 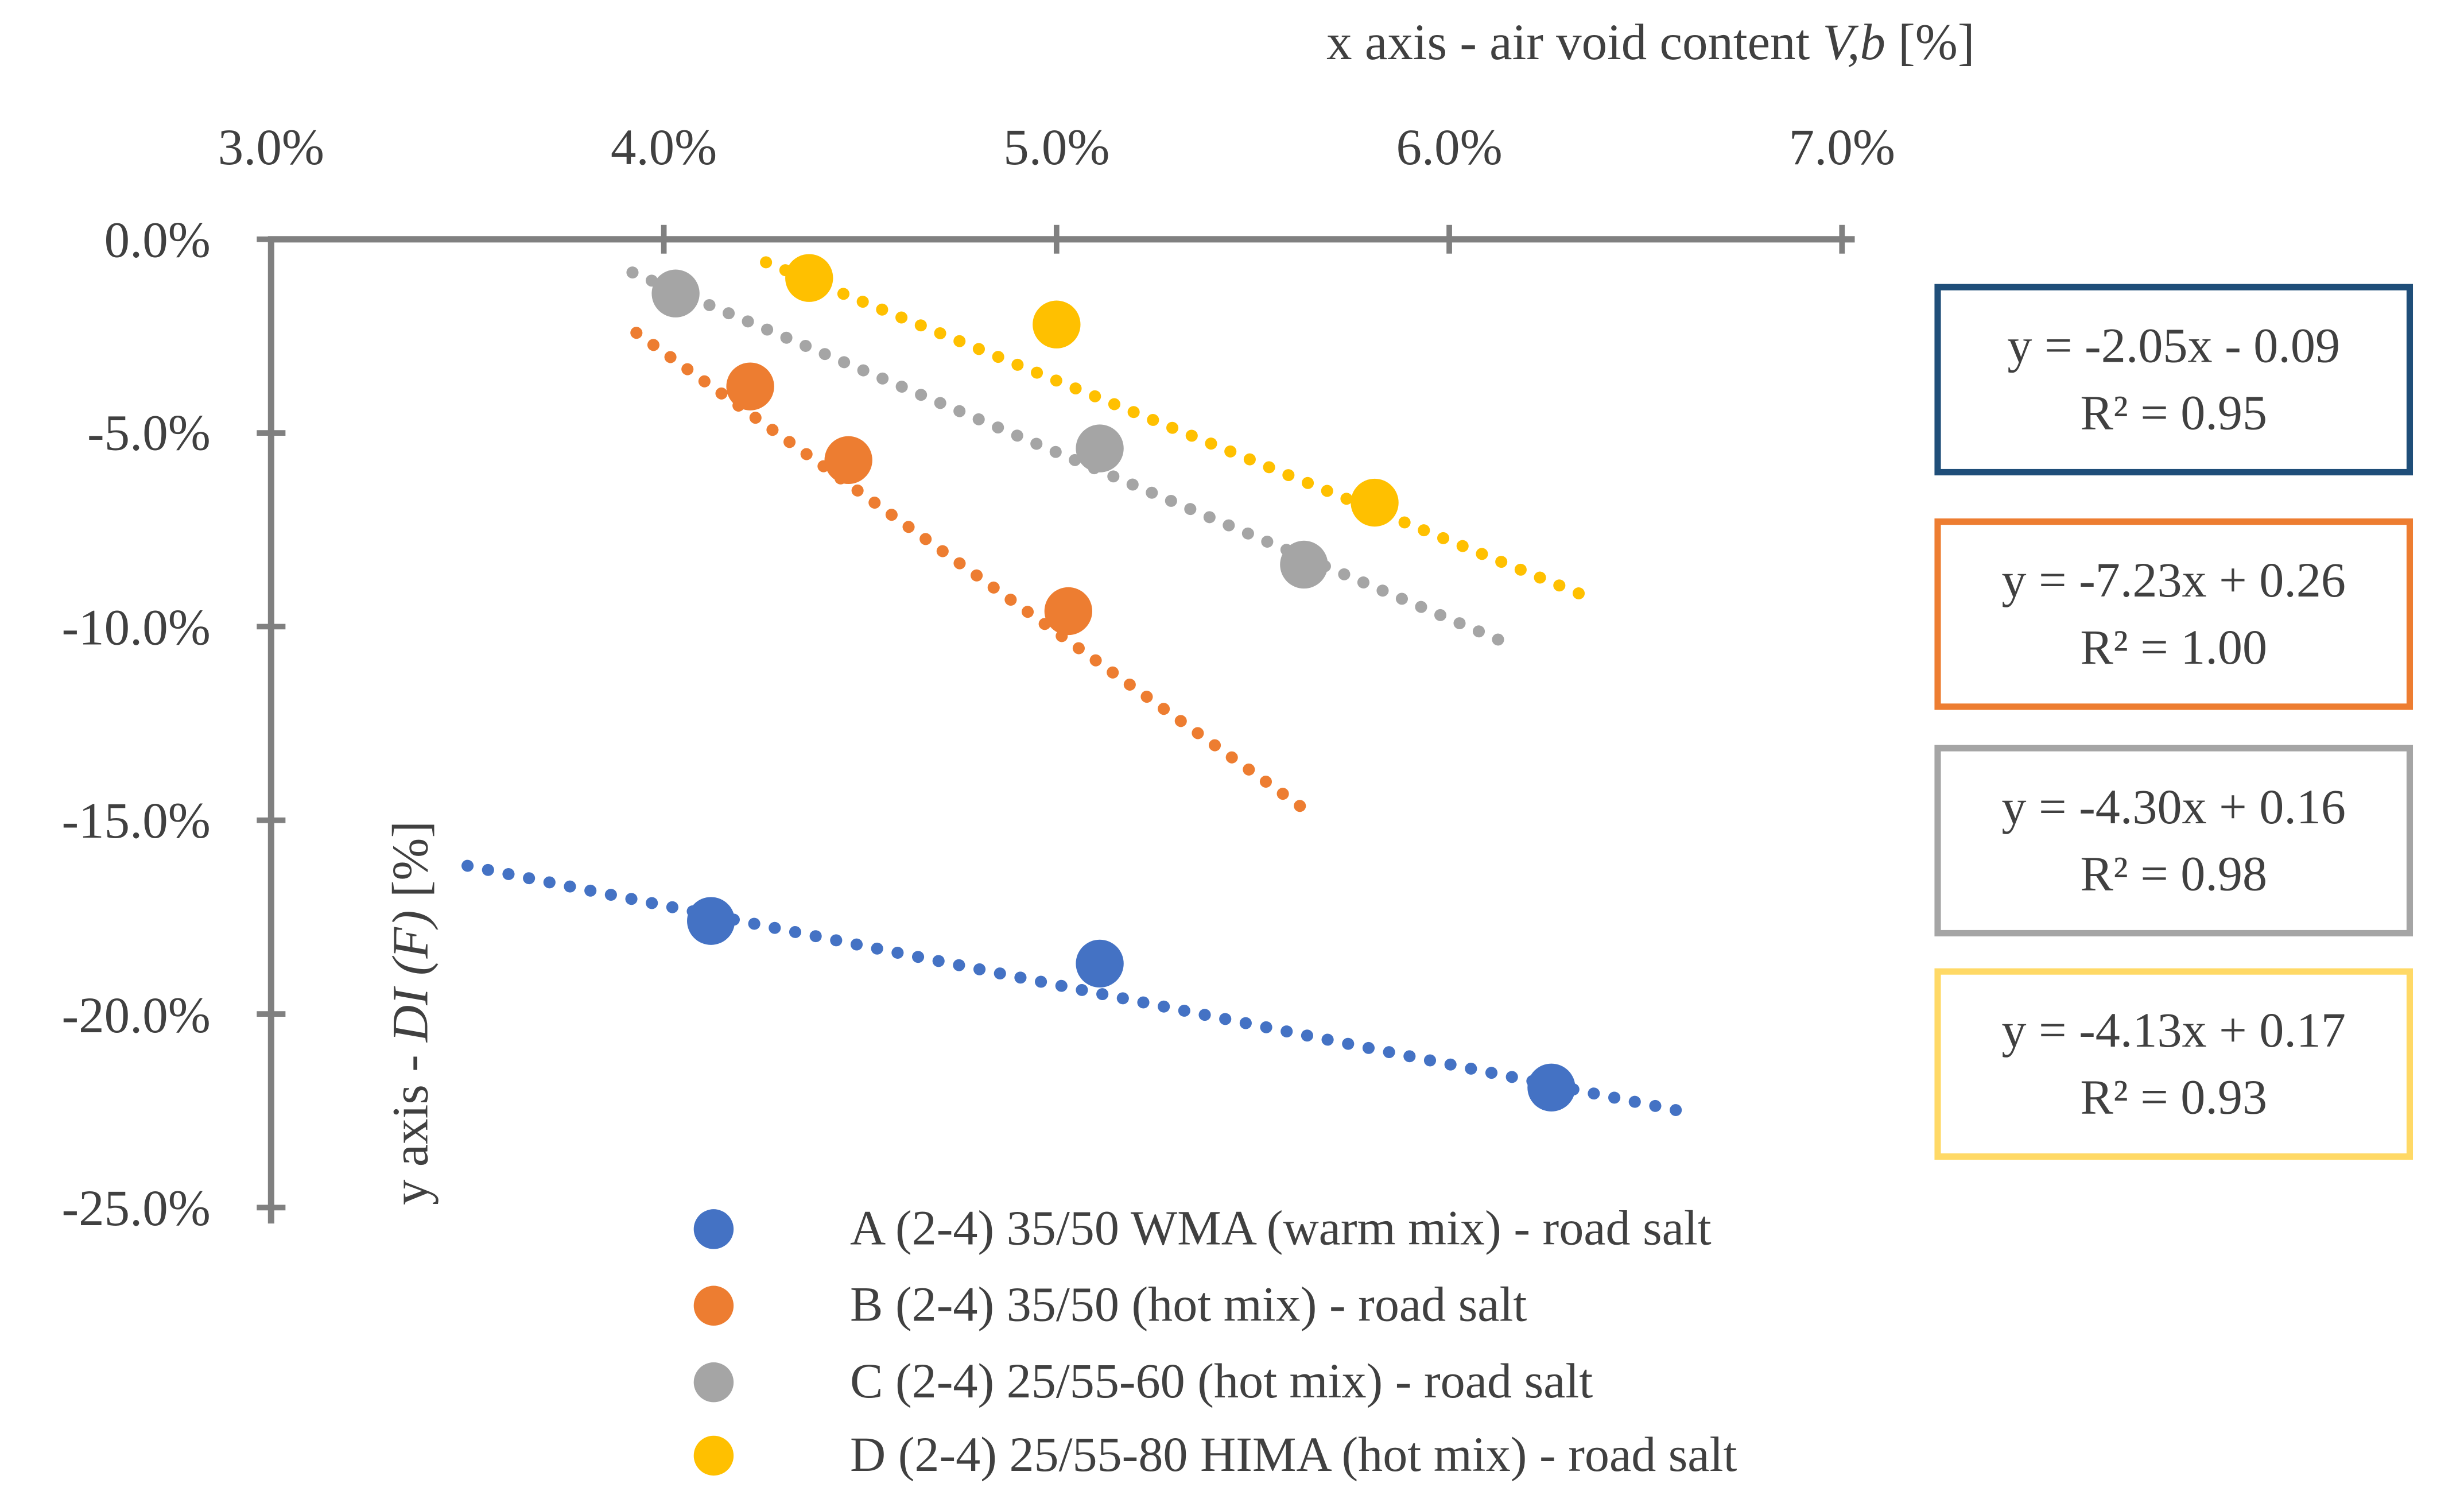 What do you see at coordinates (410, 865) in the screenshot?
I see `y-axis-title-suffix: [%]` at bounding box center [410, 865].